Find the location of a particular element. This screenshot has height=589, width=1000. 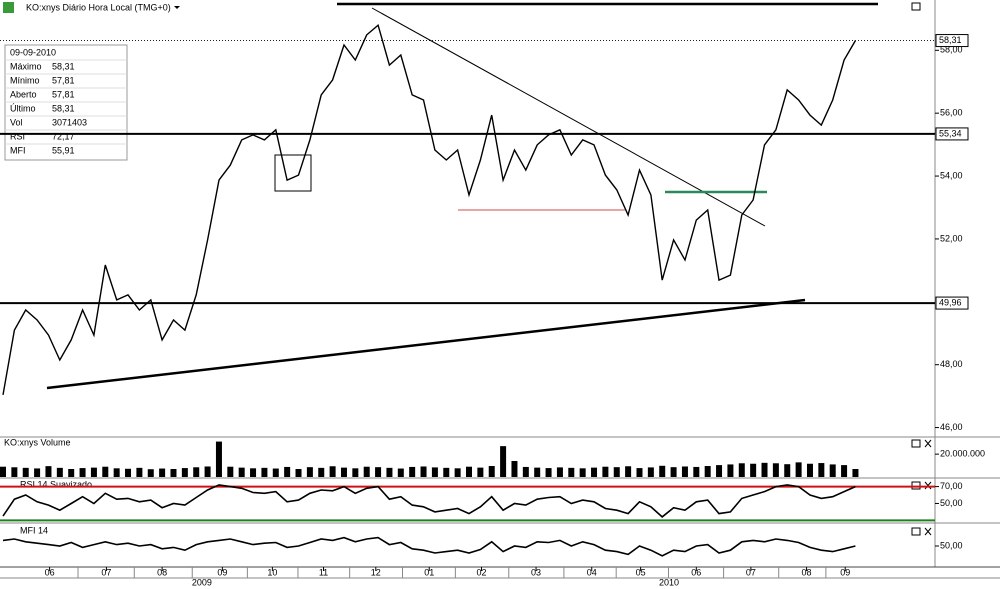

panel-title: RSI 14 Suavizado is located at coordinates (56, 484).